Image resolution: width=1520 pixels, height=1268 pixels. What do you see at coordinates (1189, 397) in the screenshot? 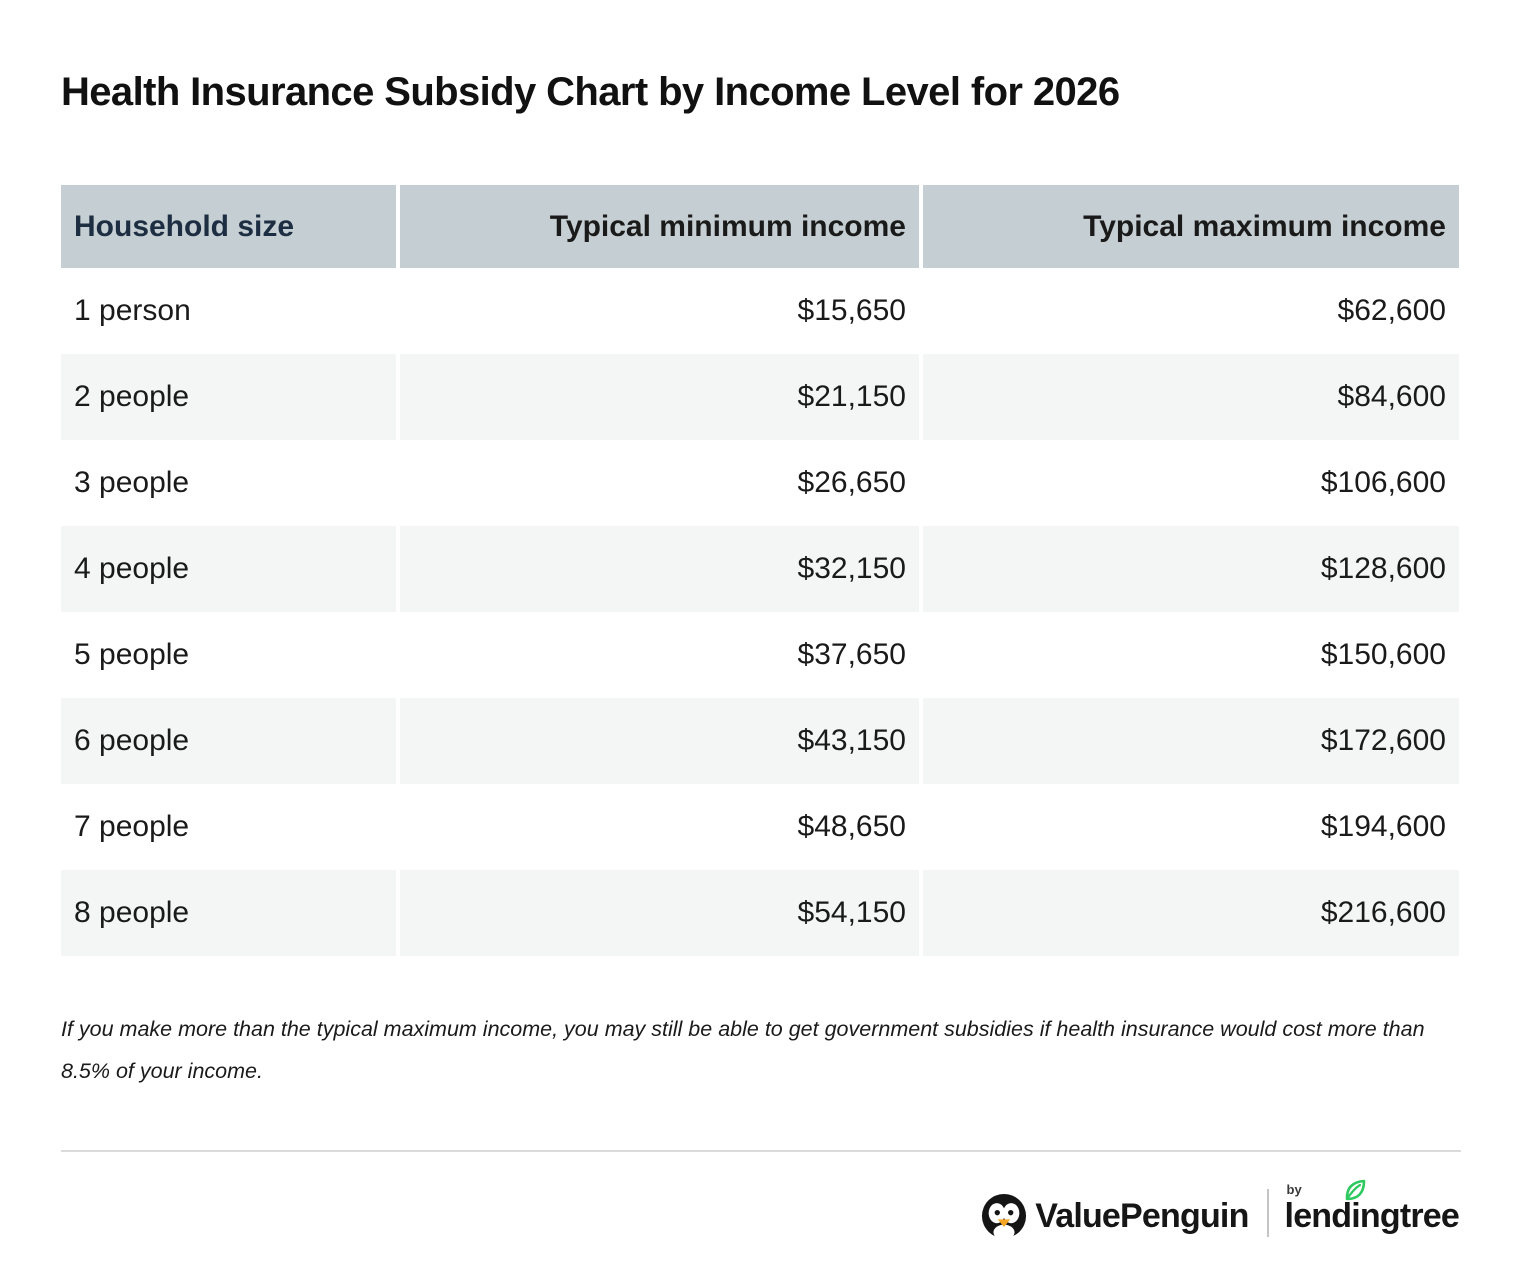
I see `max-income-cell: $84,600` at bounding box center [1189, 397].